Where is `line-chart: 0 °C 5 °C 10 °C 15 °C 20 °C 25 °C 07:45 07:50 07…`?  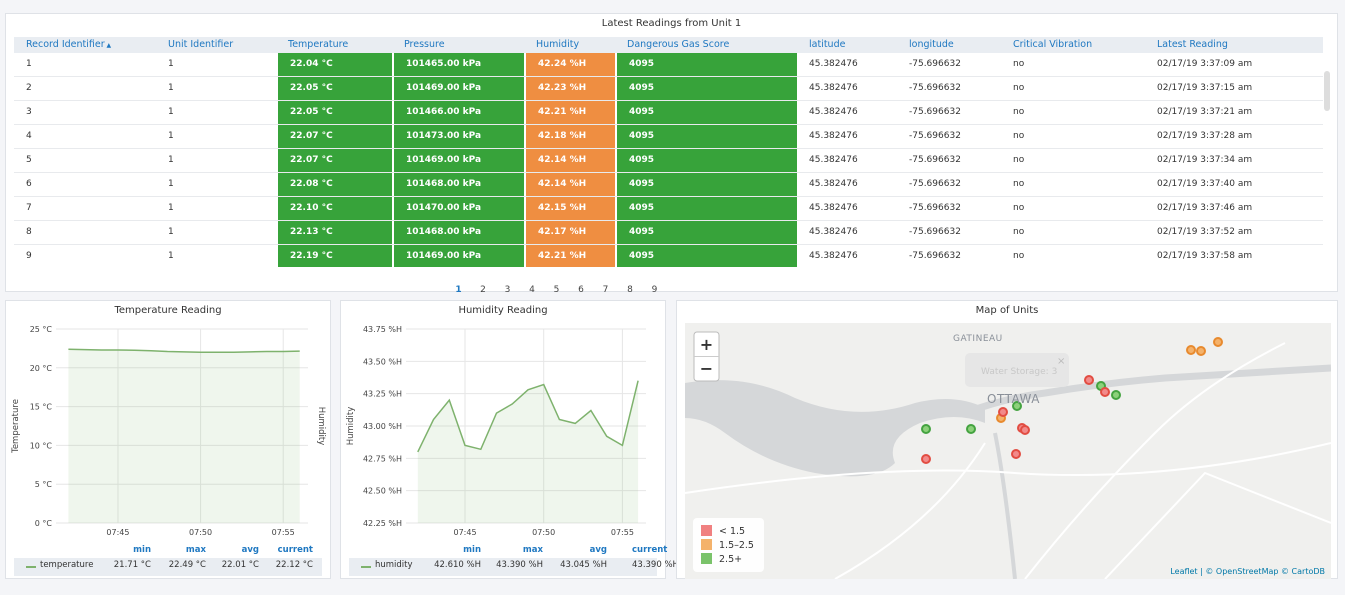 line-chart: 0 °C 5 °C 10 °C 15 °C 20 °C 25 °C 07:45 07:50 07… is located at coordinates (168, 431).